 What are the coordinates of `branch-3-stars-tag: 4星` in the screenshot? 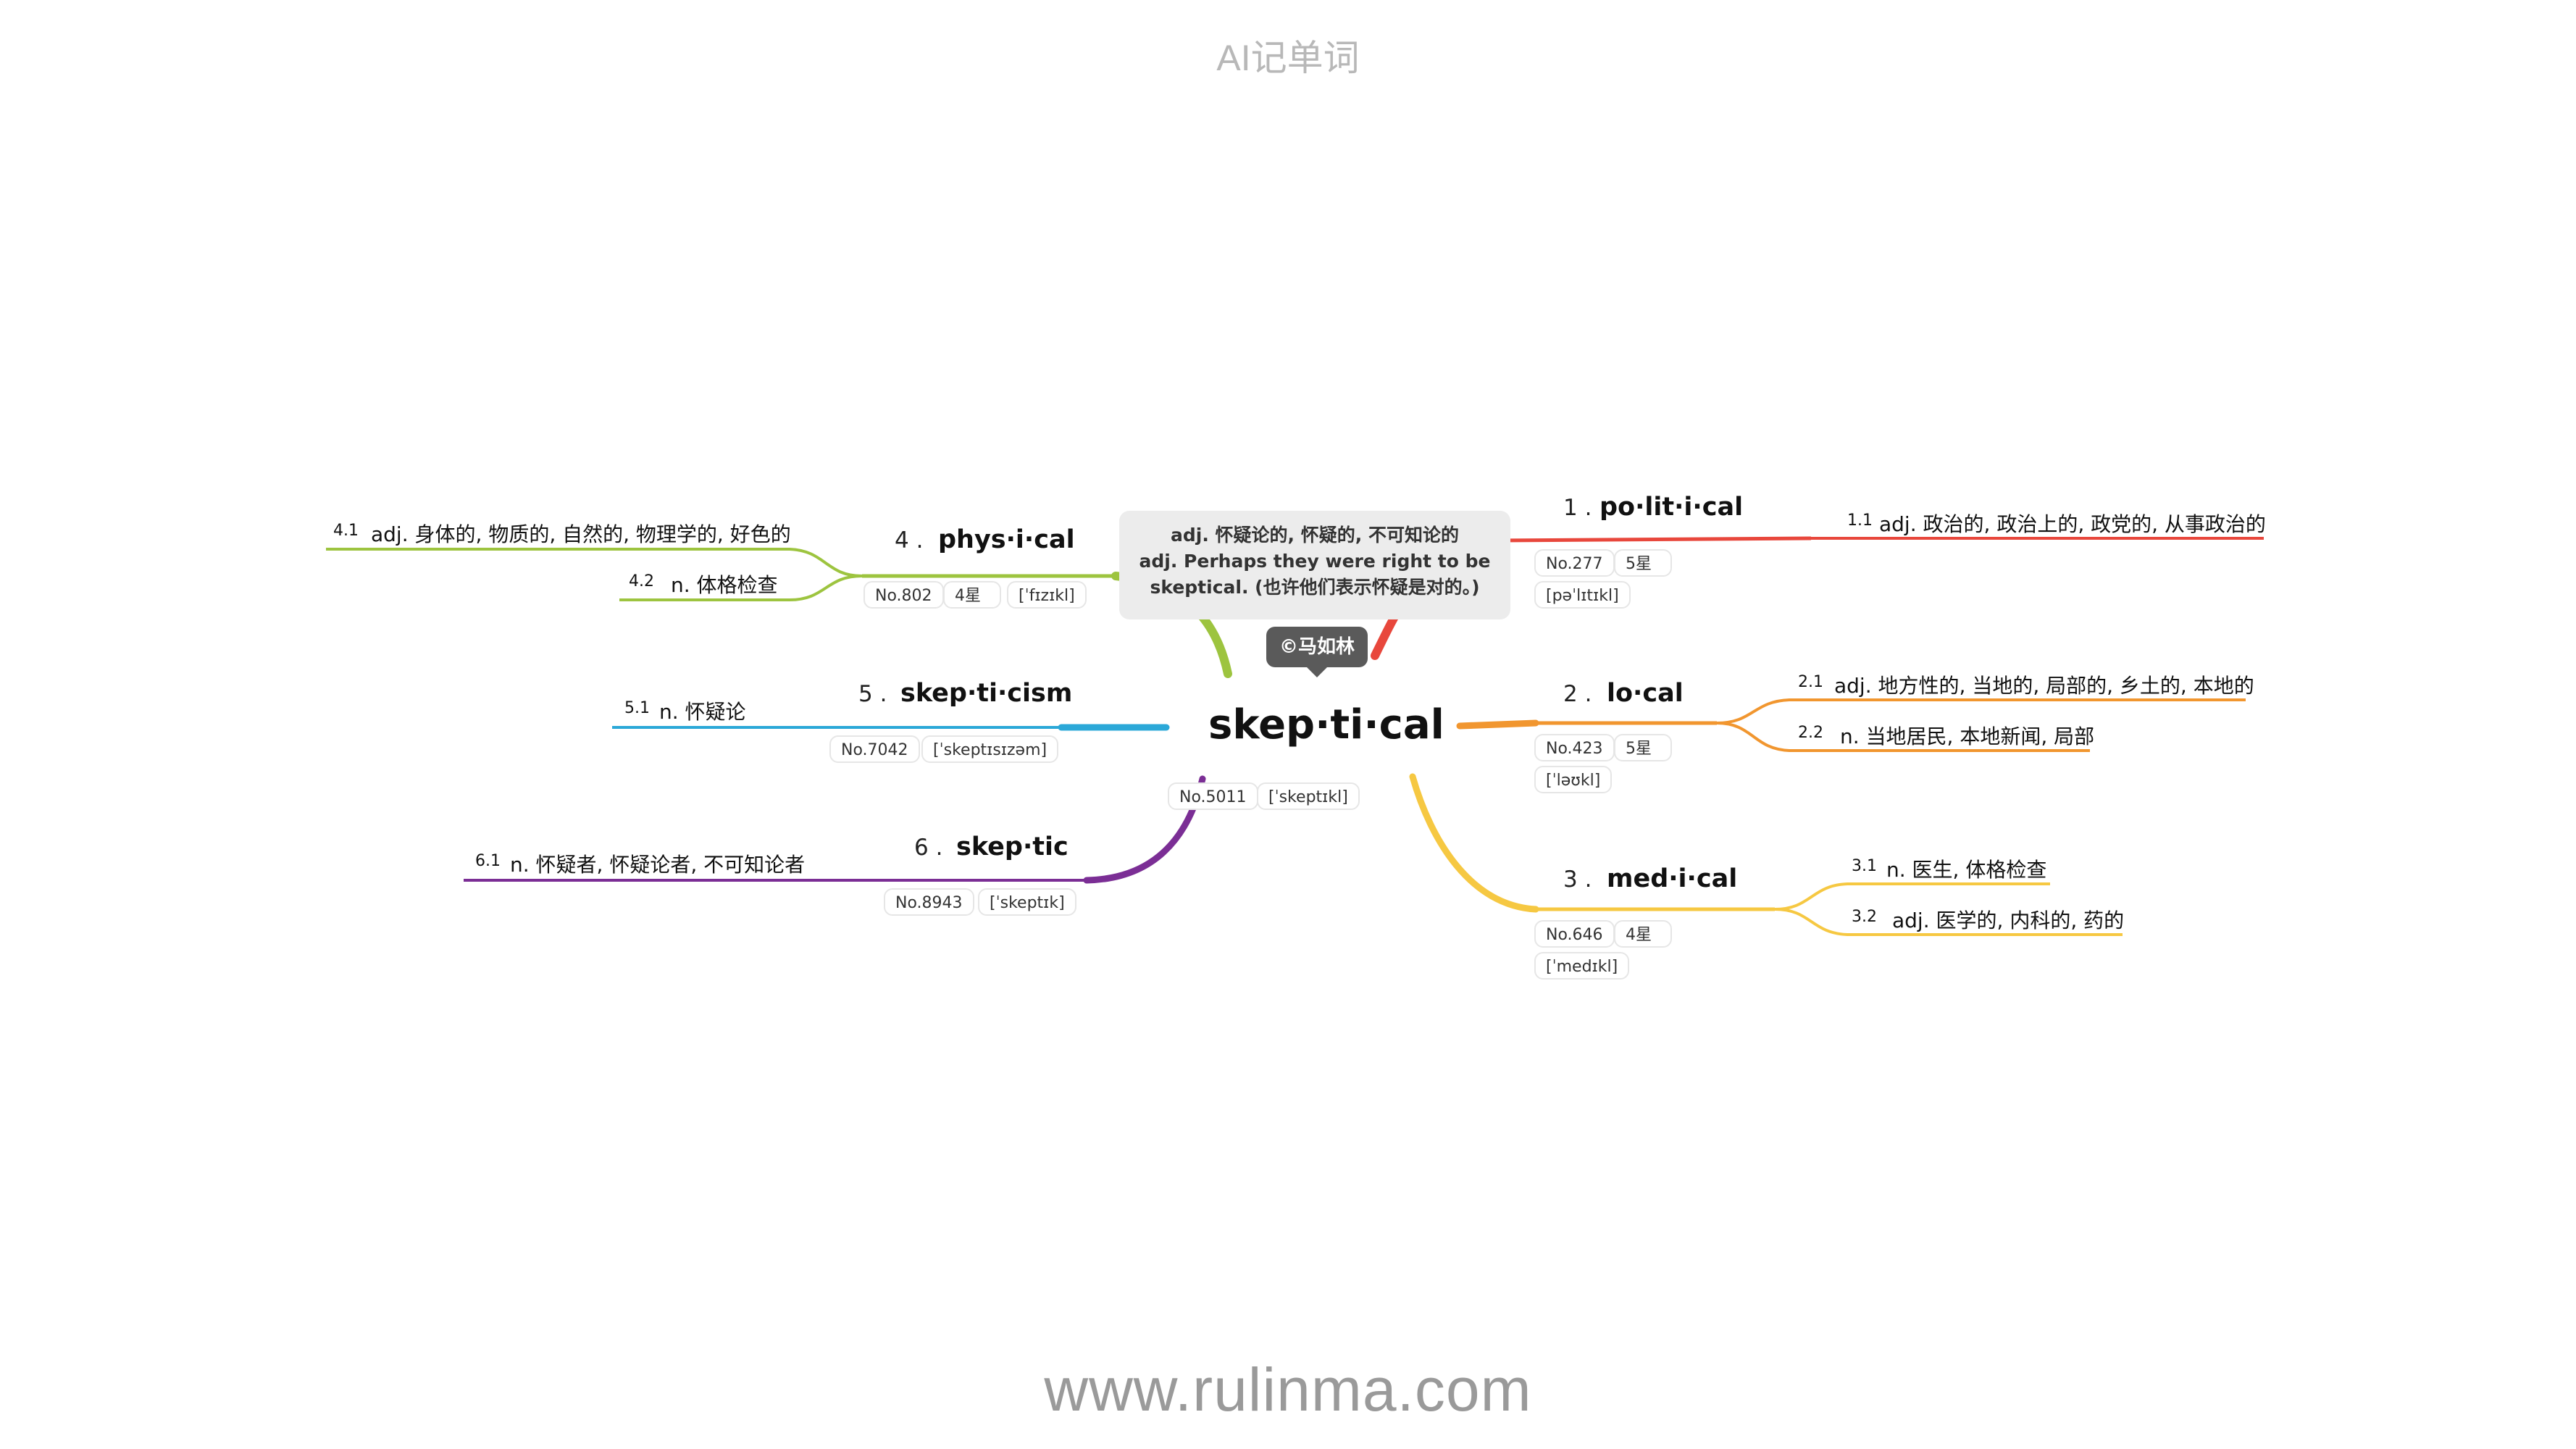 It's located at (1643, 934).